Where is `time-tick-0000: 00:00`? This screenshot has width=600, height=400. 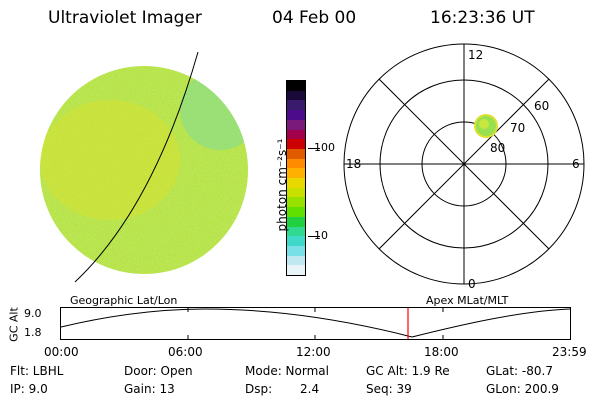 time-tick-0000: 00:00 is located at coordinates (61, 352).